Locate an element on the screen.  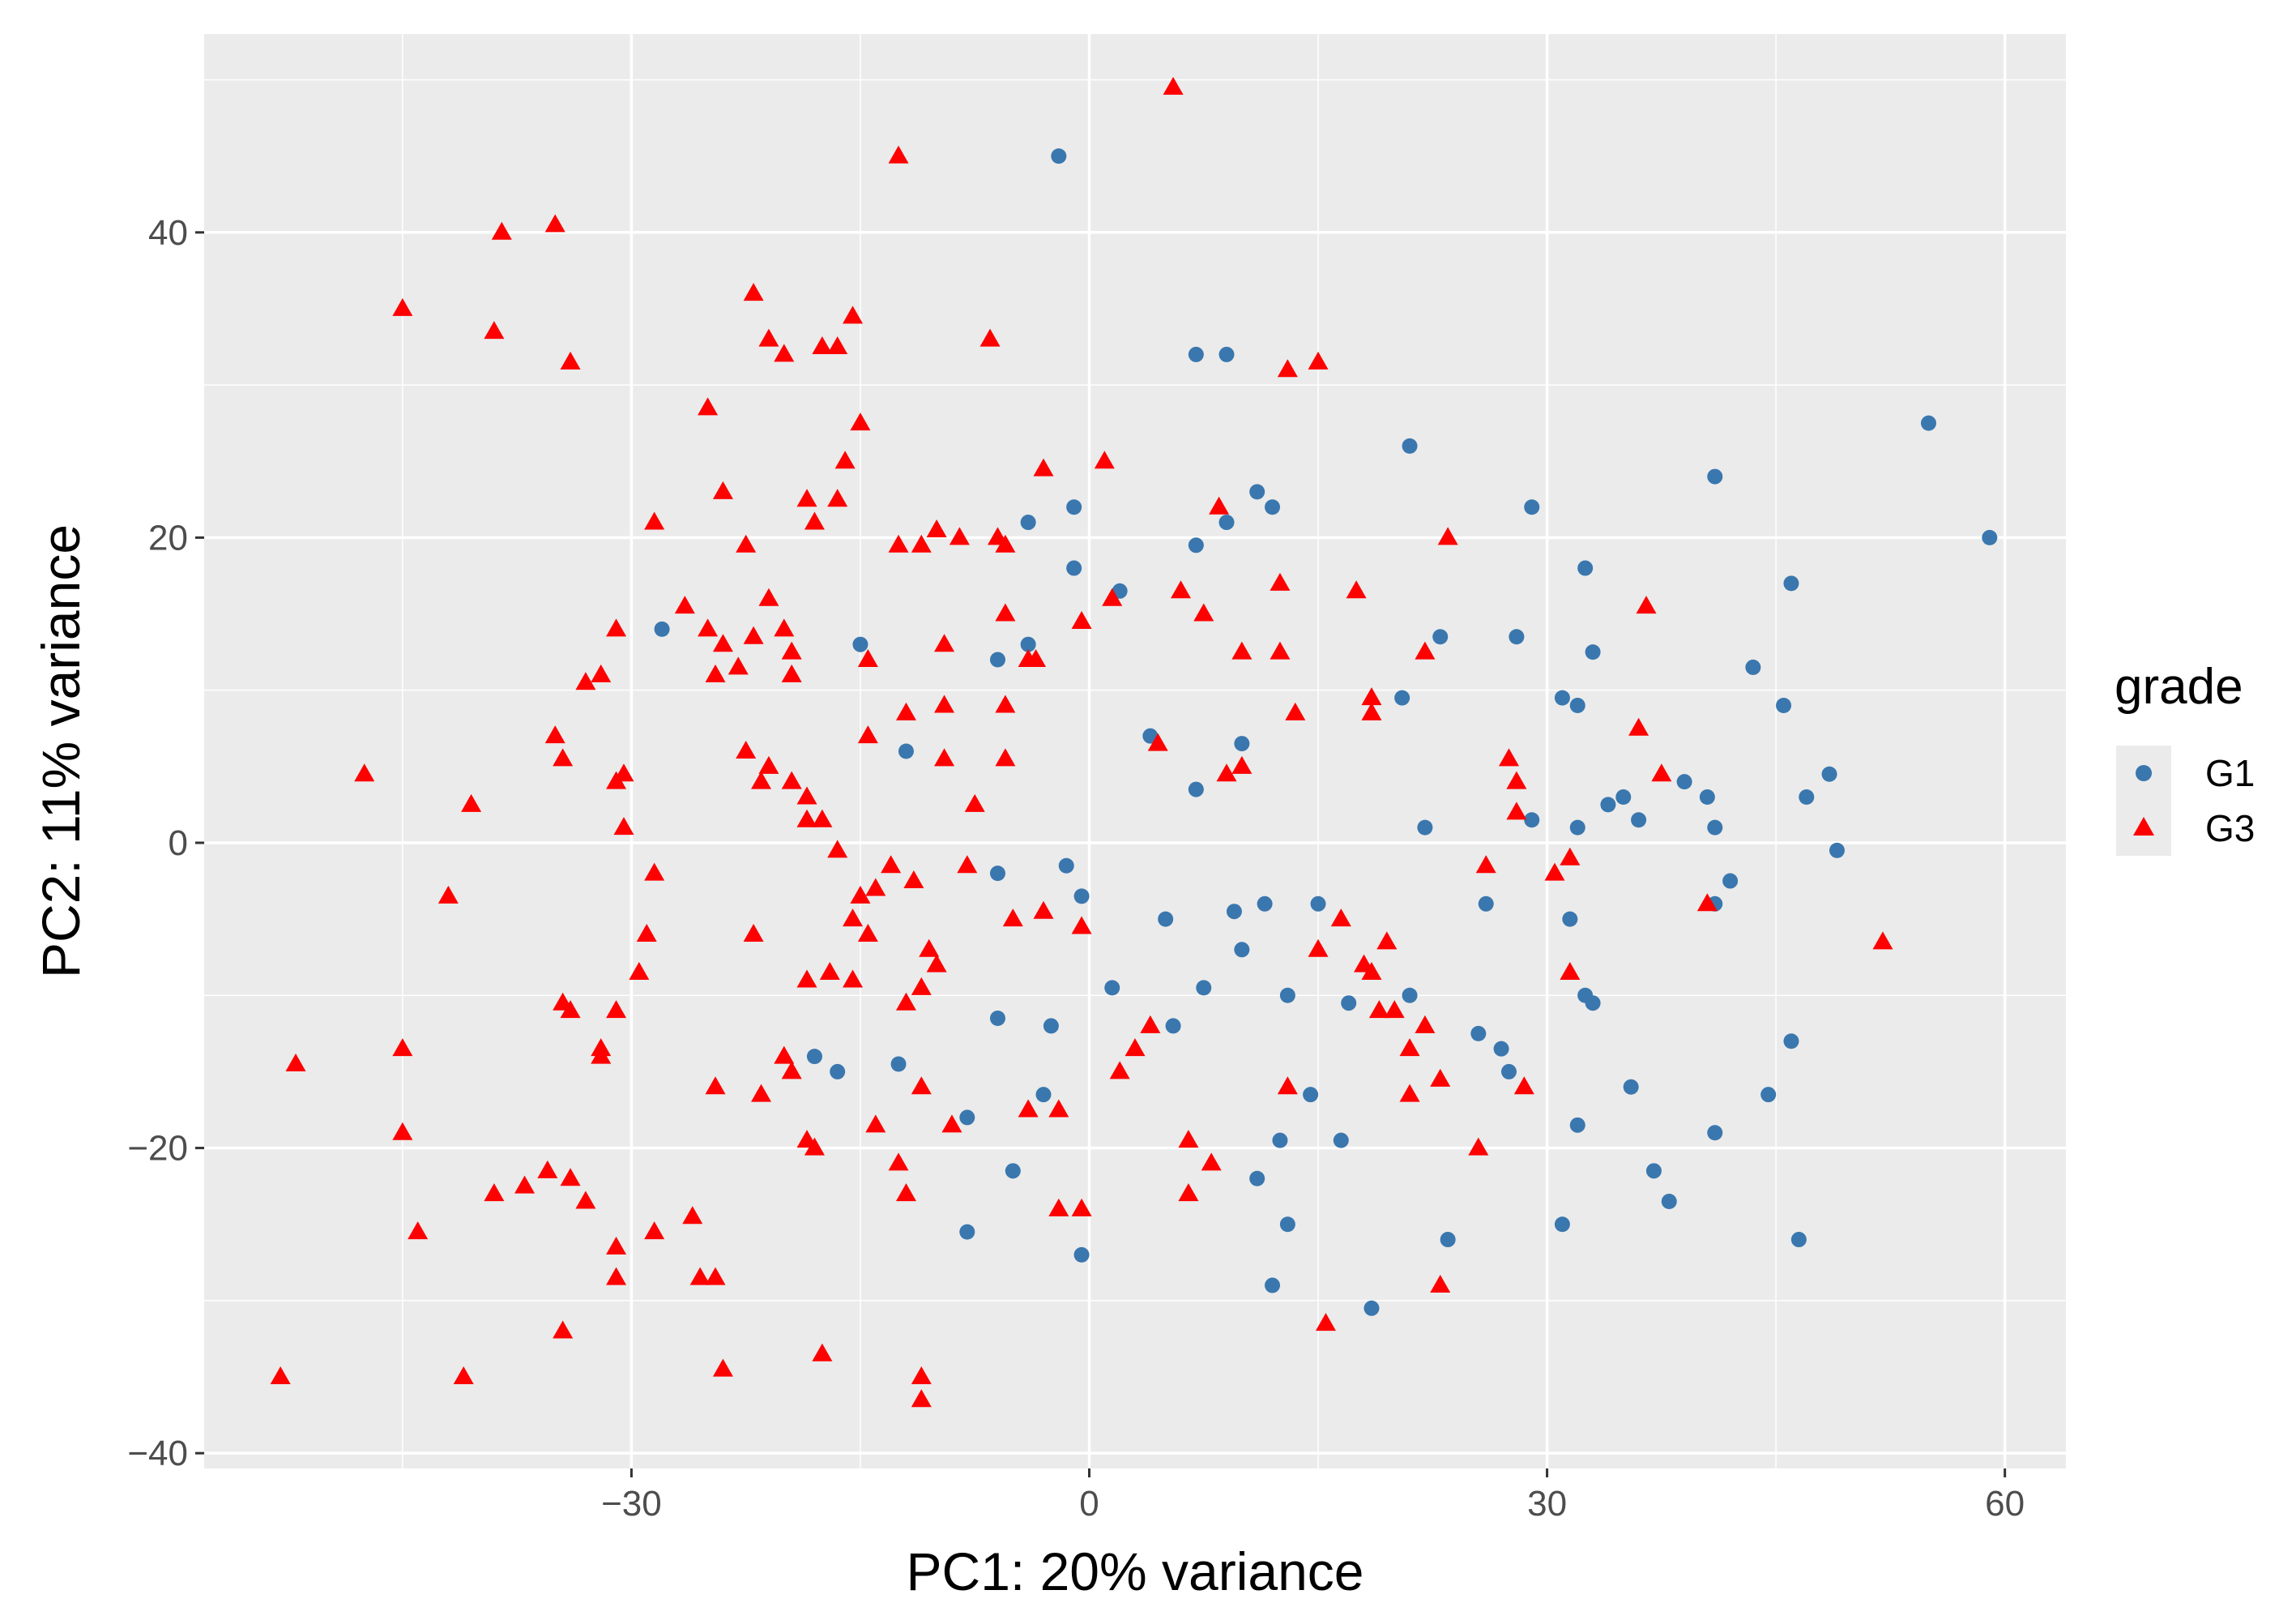
y-tick-label: −40 is located at coordinates (157, 1454).